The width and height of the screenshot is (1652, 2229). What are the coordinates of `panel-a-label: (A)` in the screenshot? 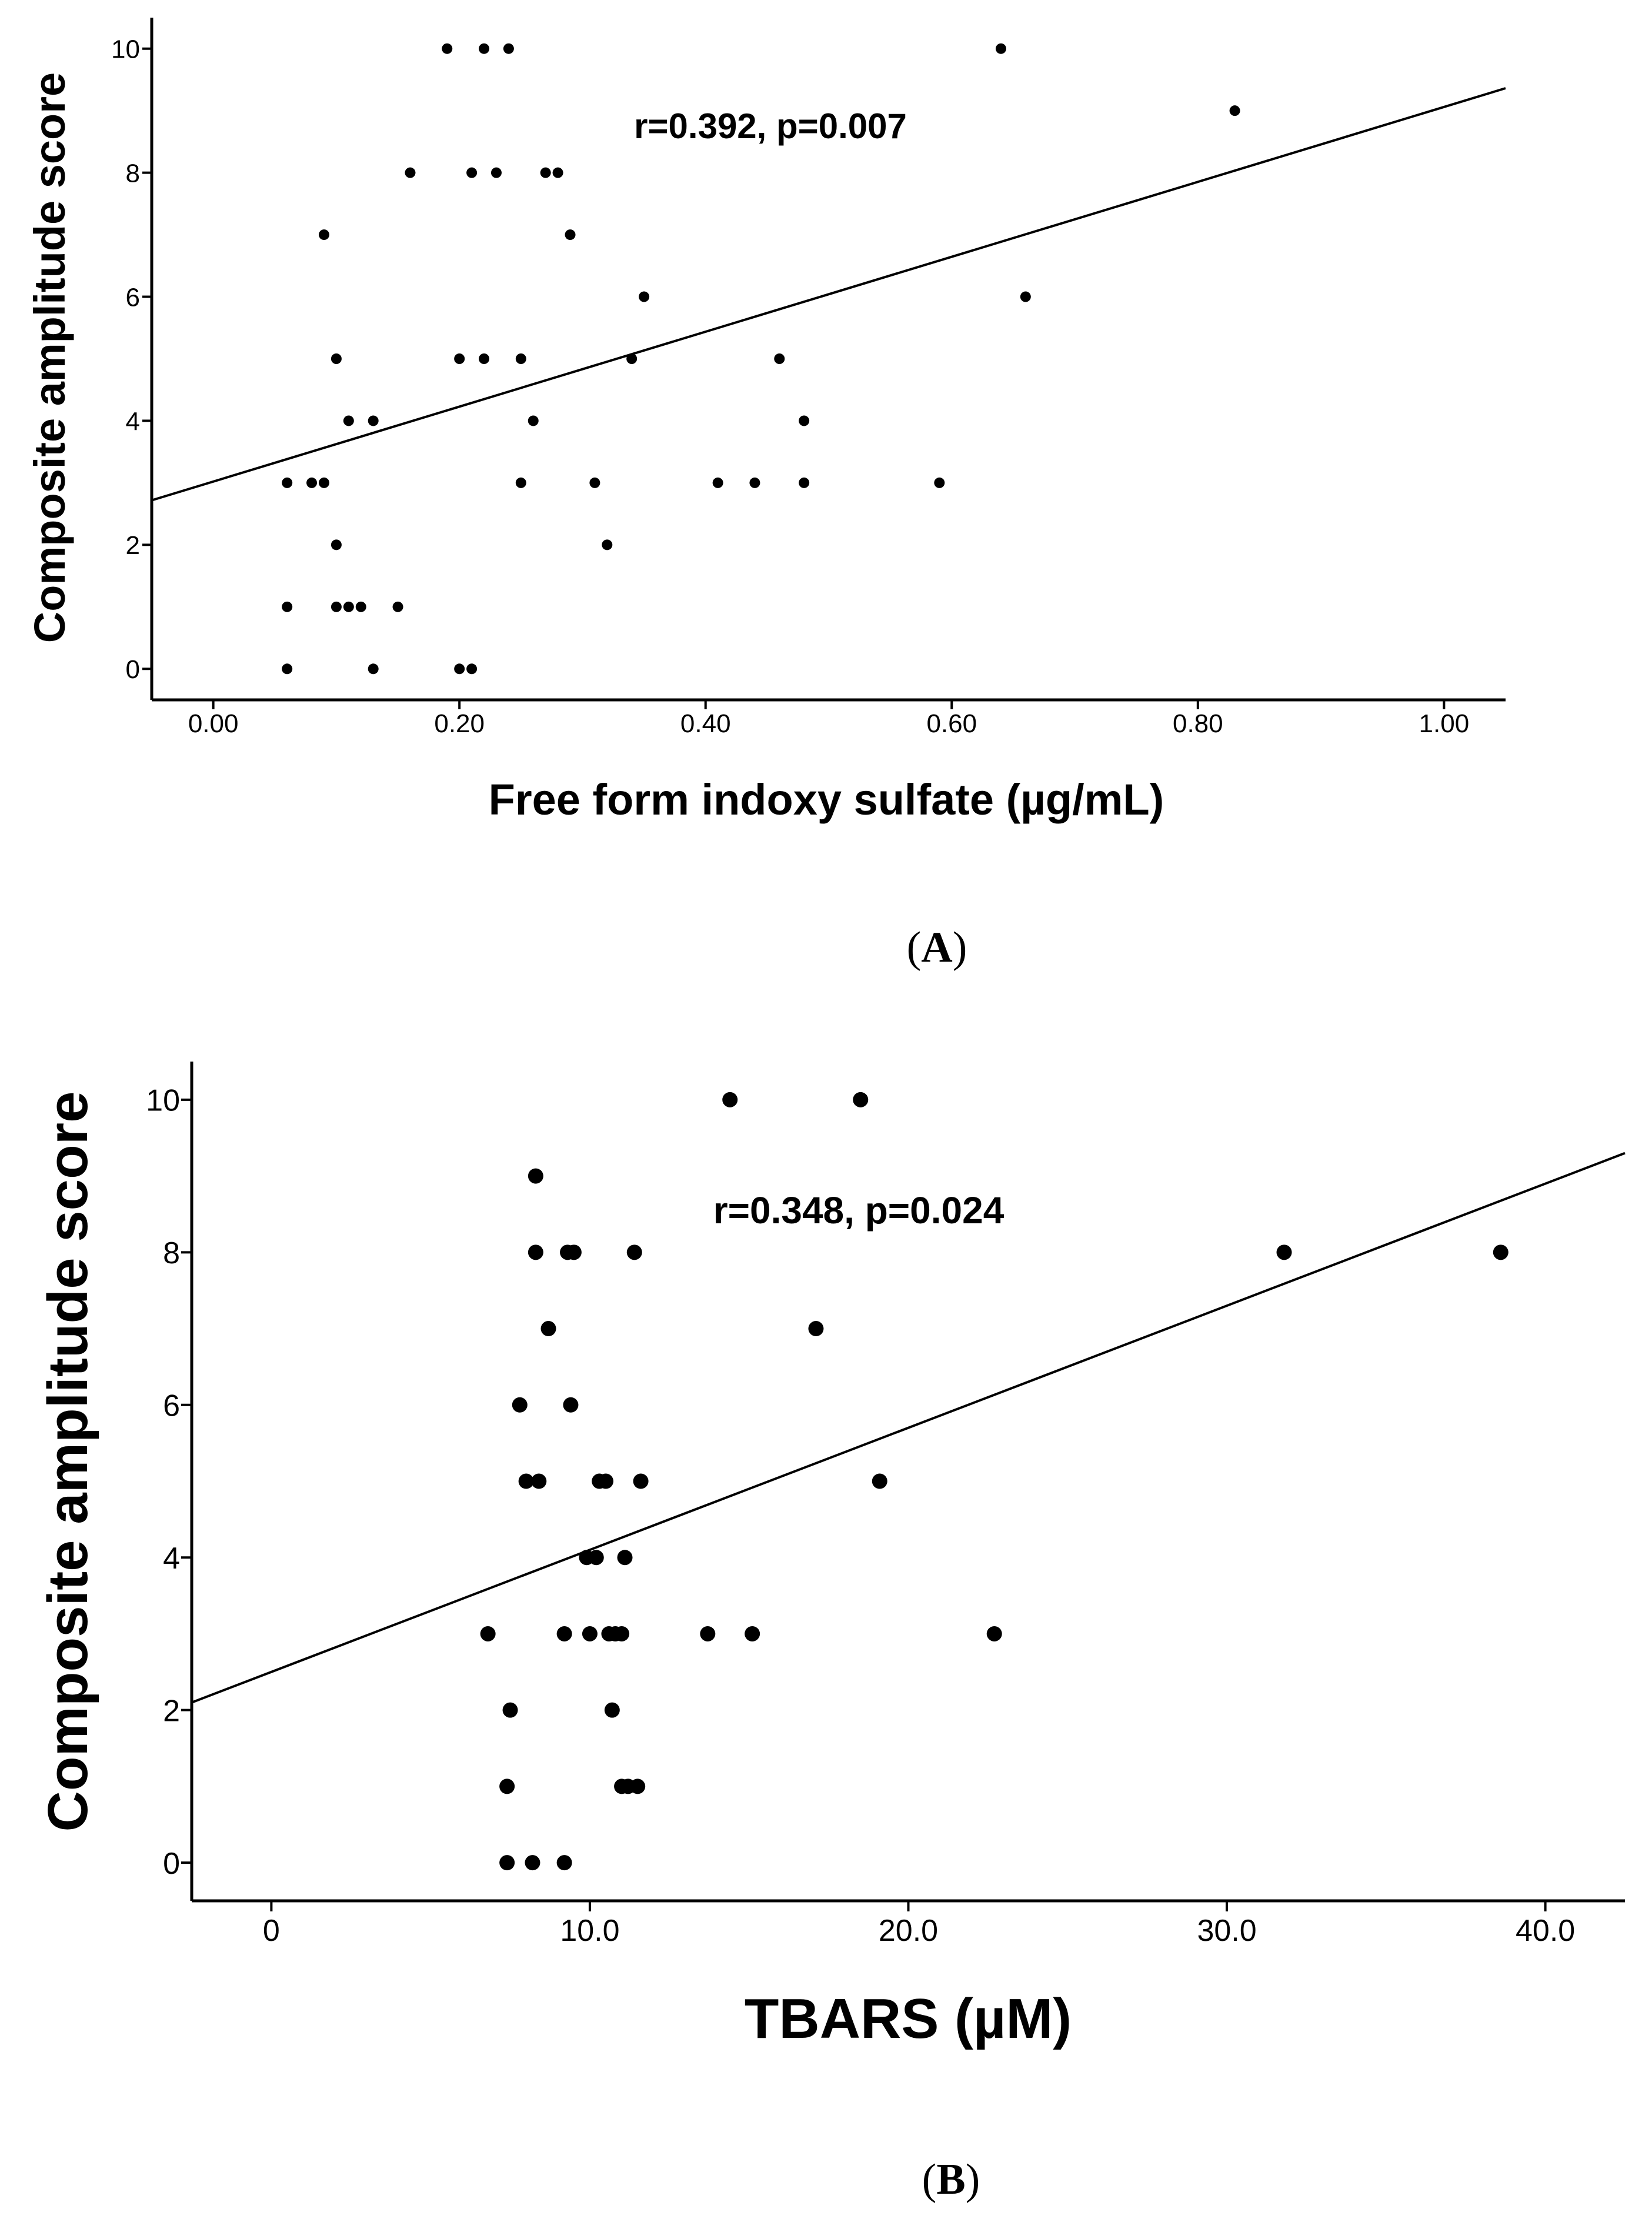 It's located at (937, 947).